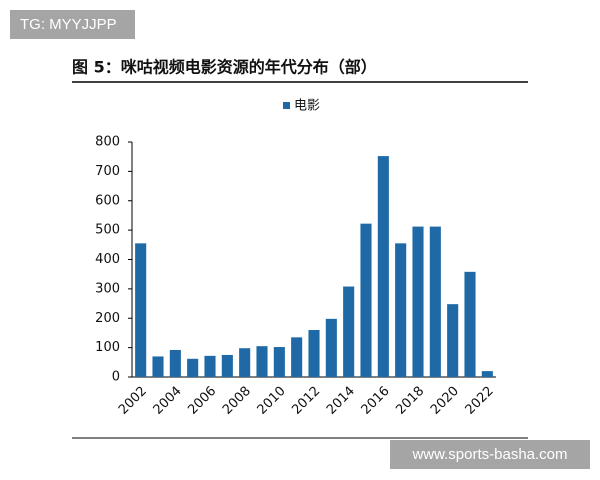 This screenshot has width=600, height=480. What do you see at coordinates (480, 401) in the screenshot?
I see `x-tick-label: 2022` at bounding box center [480, 401].